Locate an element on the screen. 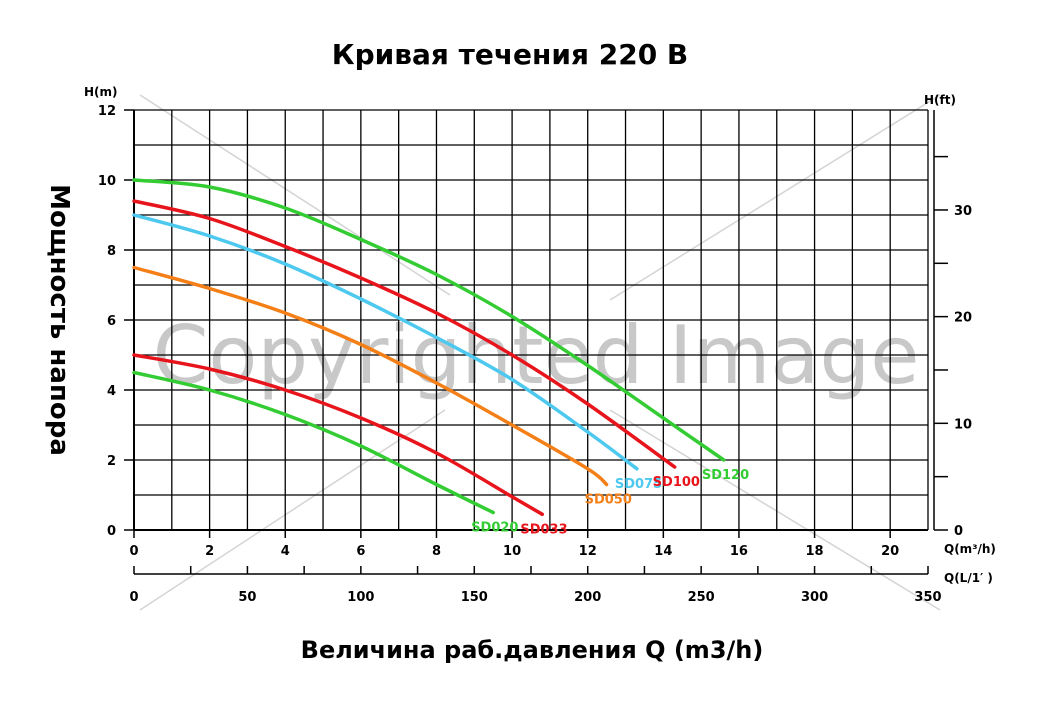  x-secondary-tick-label: 200 is located at coordinates (587, 597).